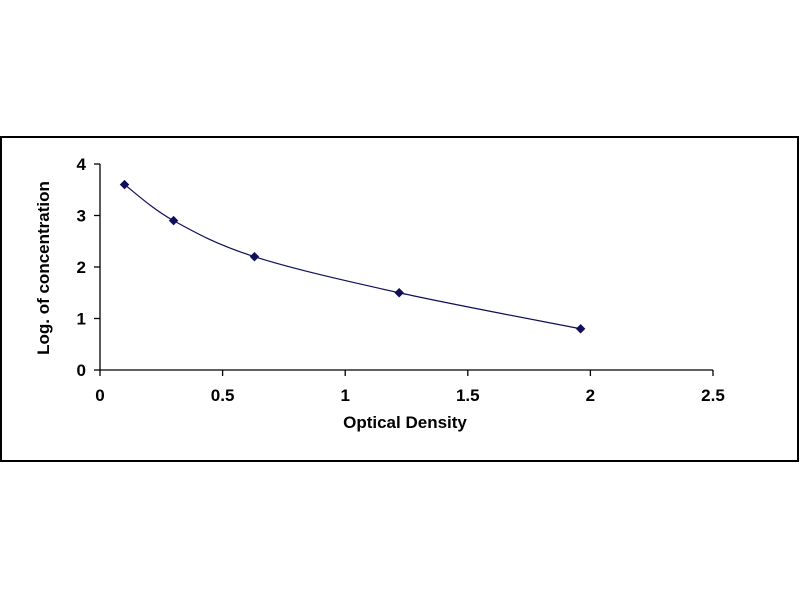 This screenshot has height=605, width=800. I want to click on y-axis-title: Log. of concentration, so click(43, 268).